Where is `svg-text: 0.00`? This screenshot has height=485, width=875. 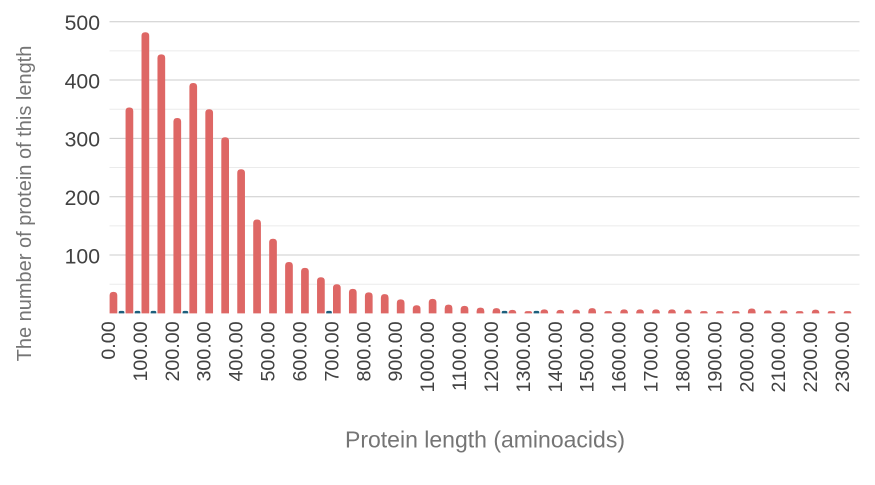 svg-text: 0.00 is located at coordinates (109, 340).